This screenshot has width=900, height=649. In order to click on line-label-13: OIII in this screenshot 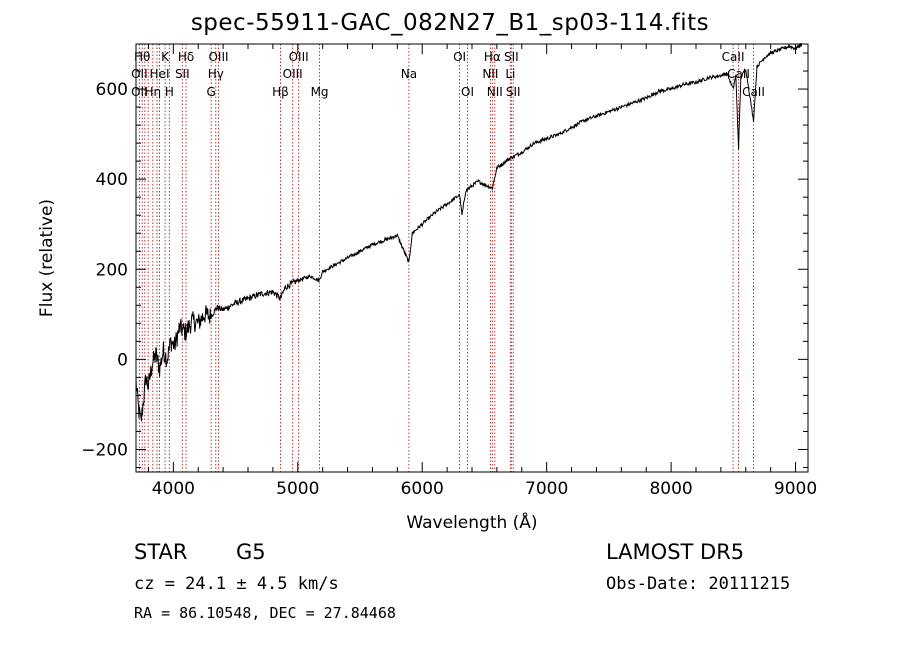, I will do `click(293, 74)`.